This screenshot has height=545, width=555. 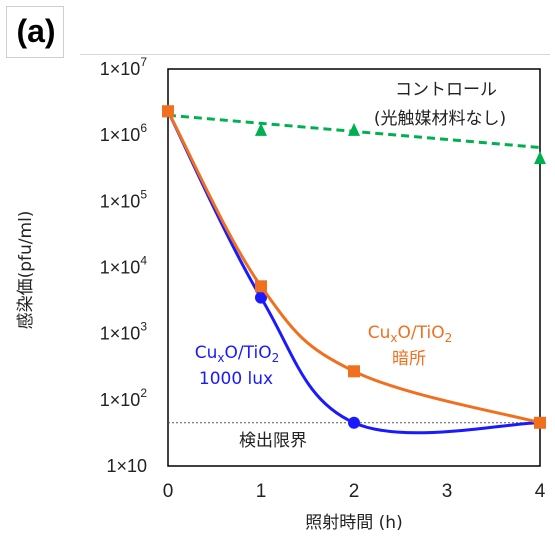 I want to click on panel-label-box: (a), so click(x=35, y=32).